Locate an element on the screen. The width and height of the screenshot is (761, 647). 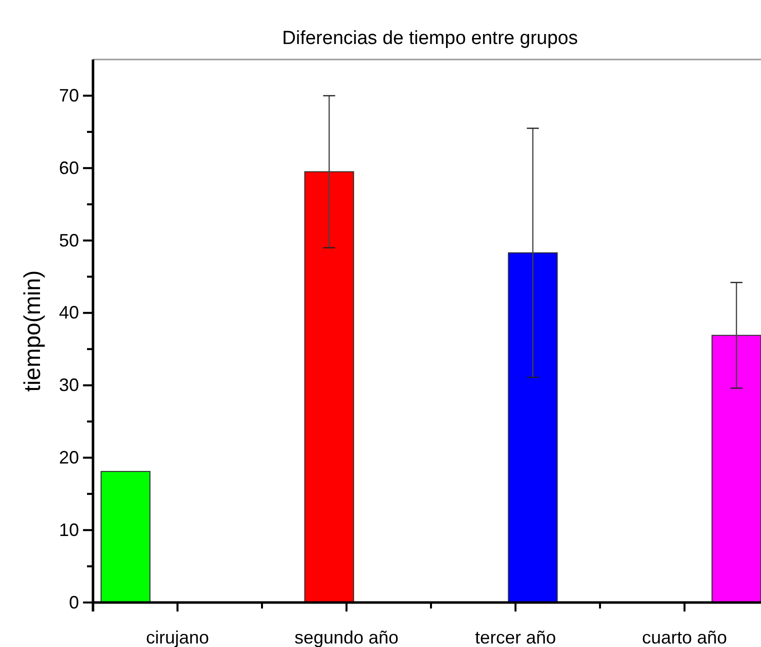
x-tick-label: segundo año is located at coordinates (346, 637).